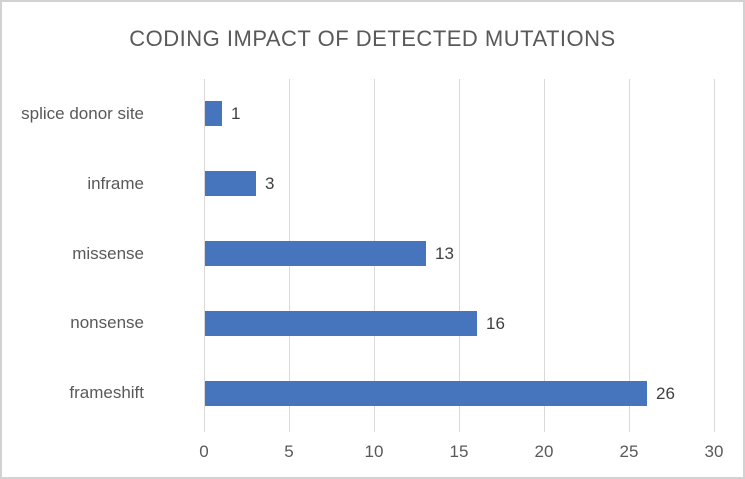 The height and width of the screenshot is (479, 745). I want to click on bar-value-label: 1, so click(236, 114).